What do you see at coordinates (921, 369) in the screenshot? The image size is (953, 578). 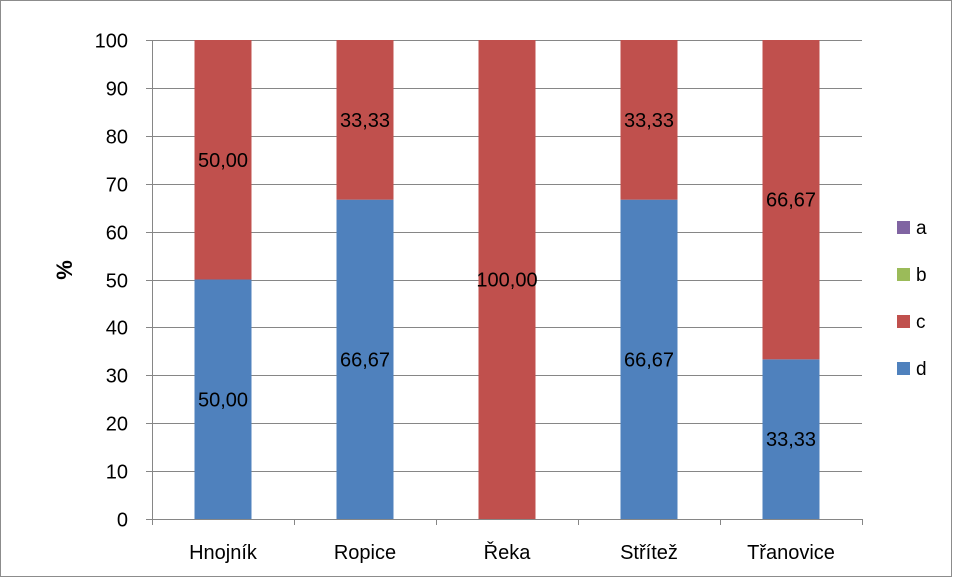 I see `legend-label-d: d` at bounding box center [921, 369].